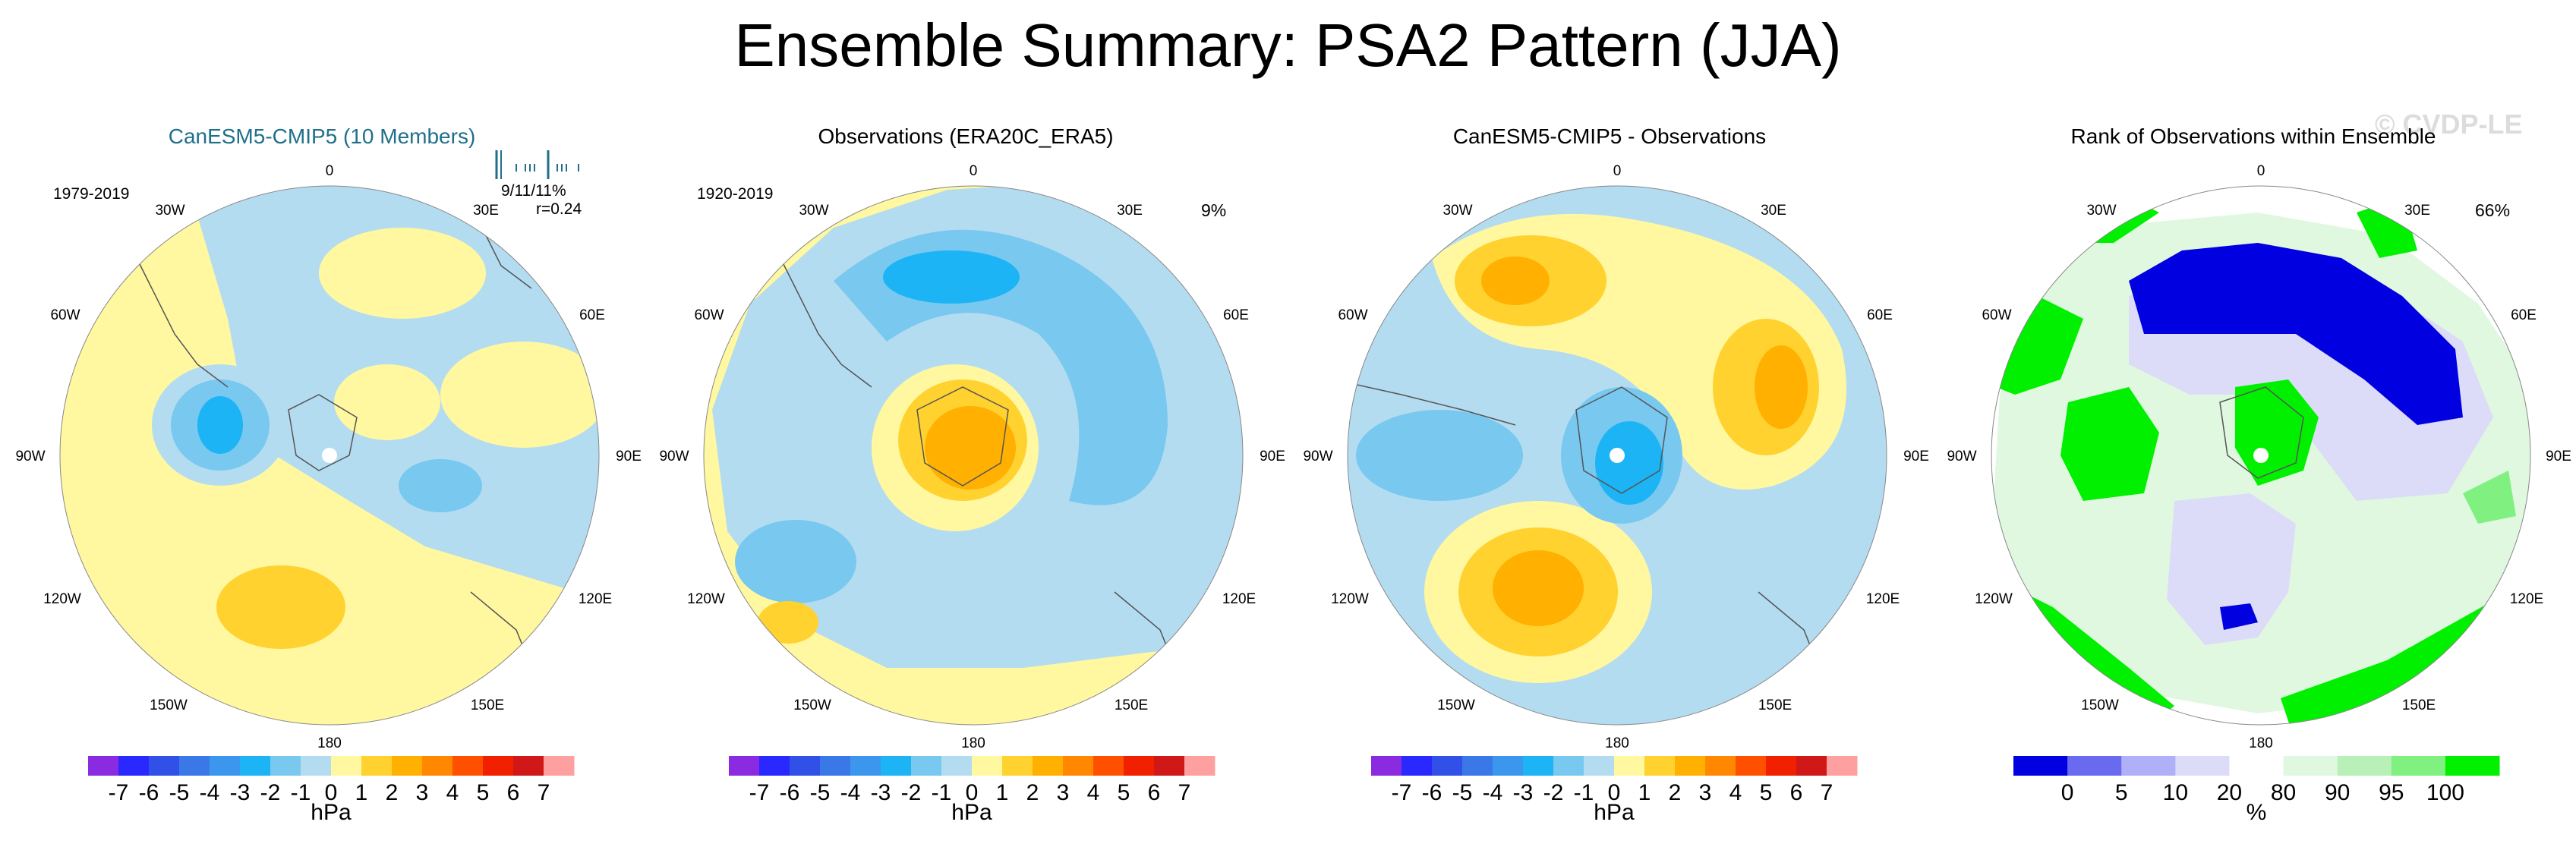  Describe the element at coordinates (2445, 792) in the screenshot. I see `colorbar-tick-label: 100` at that location.